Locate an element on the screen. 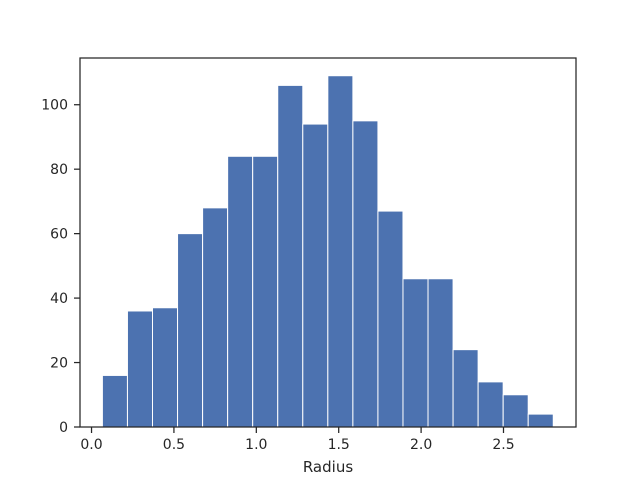 The image size is (640, 480). y-tick-label: 40 is located at coordinates (59, 299).